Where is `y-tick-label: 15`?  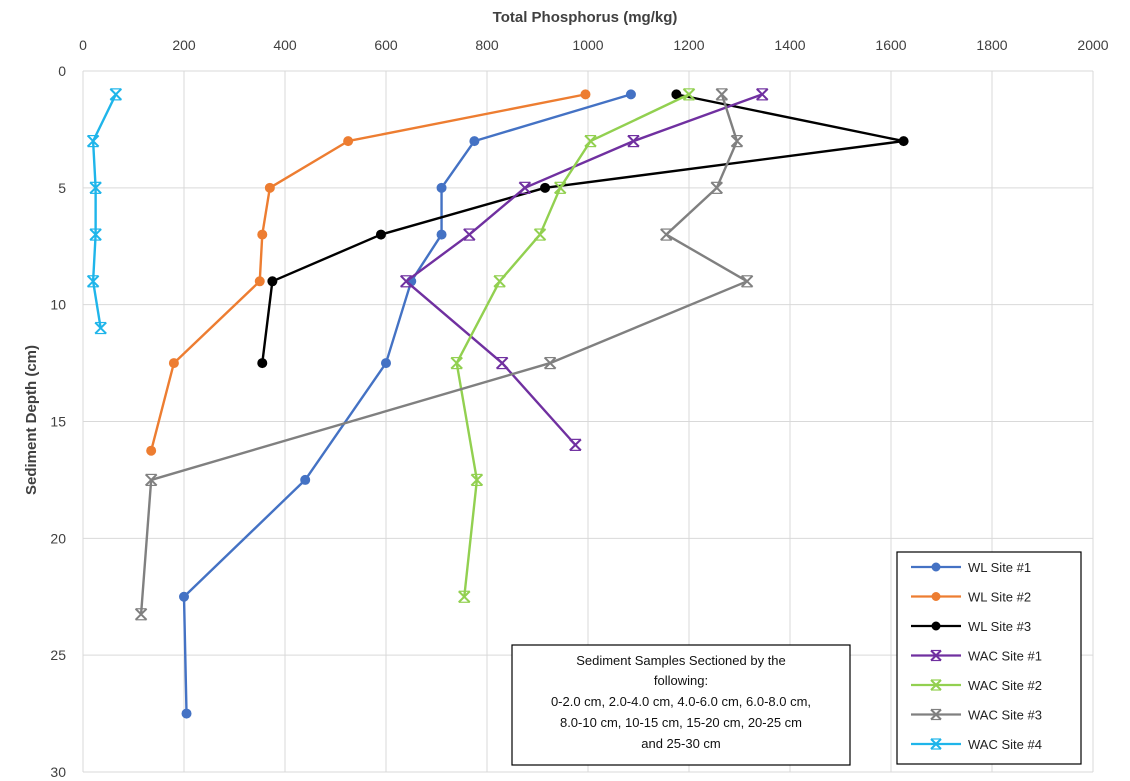 y-tick-label: 15 is located at coordinates (58, 422).